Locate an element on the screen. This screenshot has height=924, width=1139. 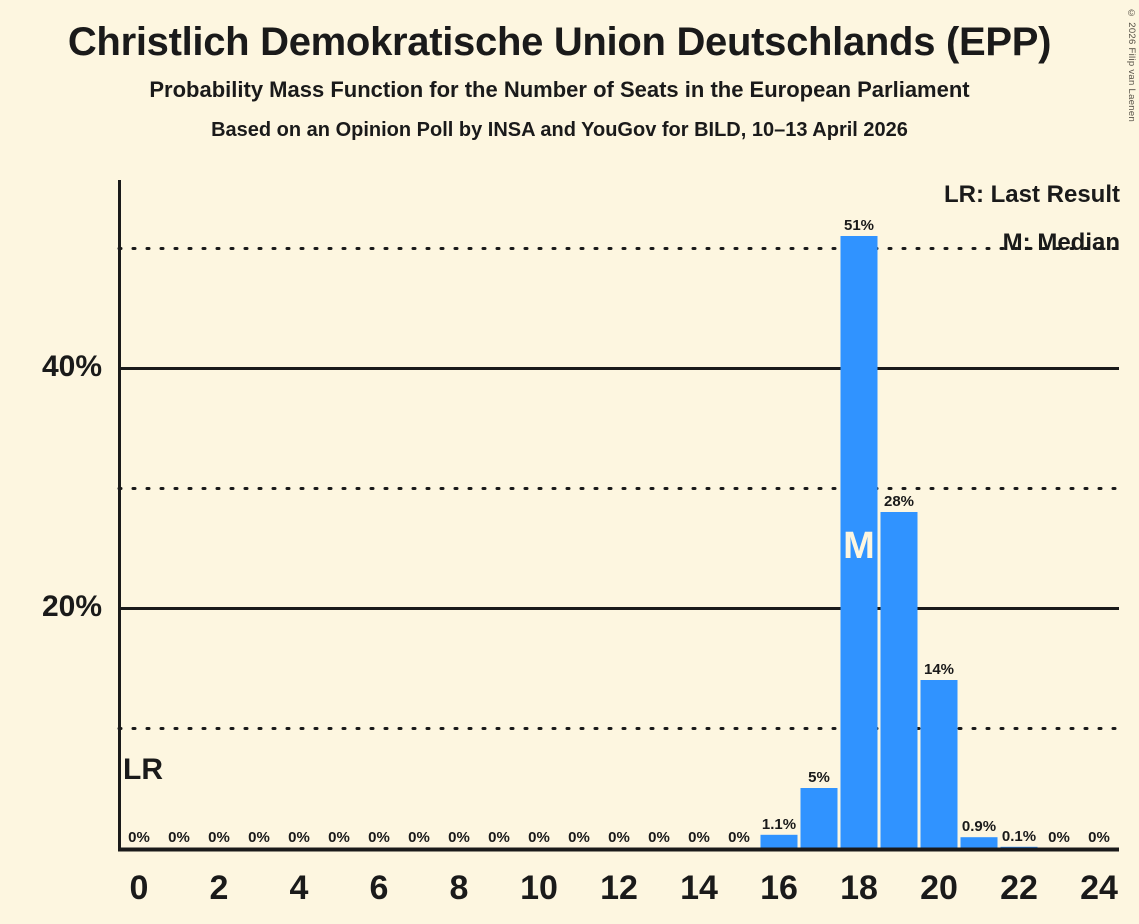
y-axis-tick-label: 20% is located at coordinates (71, 606).